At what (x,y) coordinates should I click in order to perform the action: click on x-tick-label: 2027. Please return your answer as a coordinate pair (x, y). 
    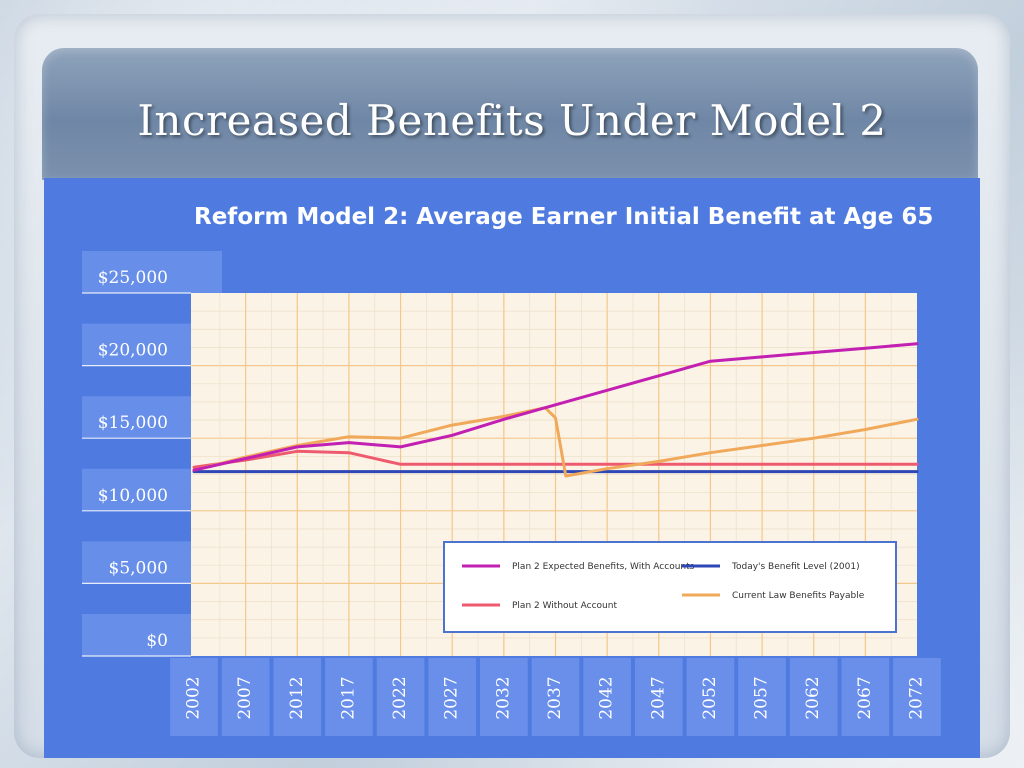
    Looking at the image, I should click on (452, 697).